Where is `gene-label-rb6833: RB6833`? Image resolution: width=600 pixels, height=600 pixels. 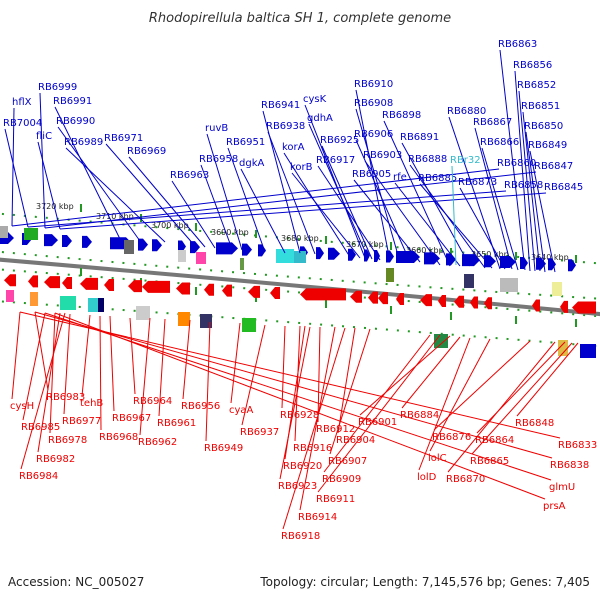
gene-label-rb6833: RB6833 is located at coordinates (577, 445).